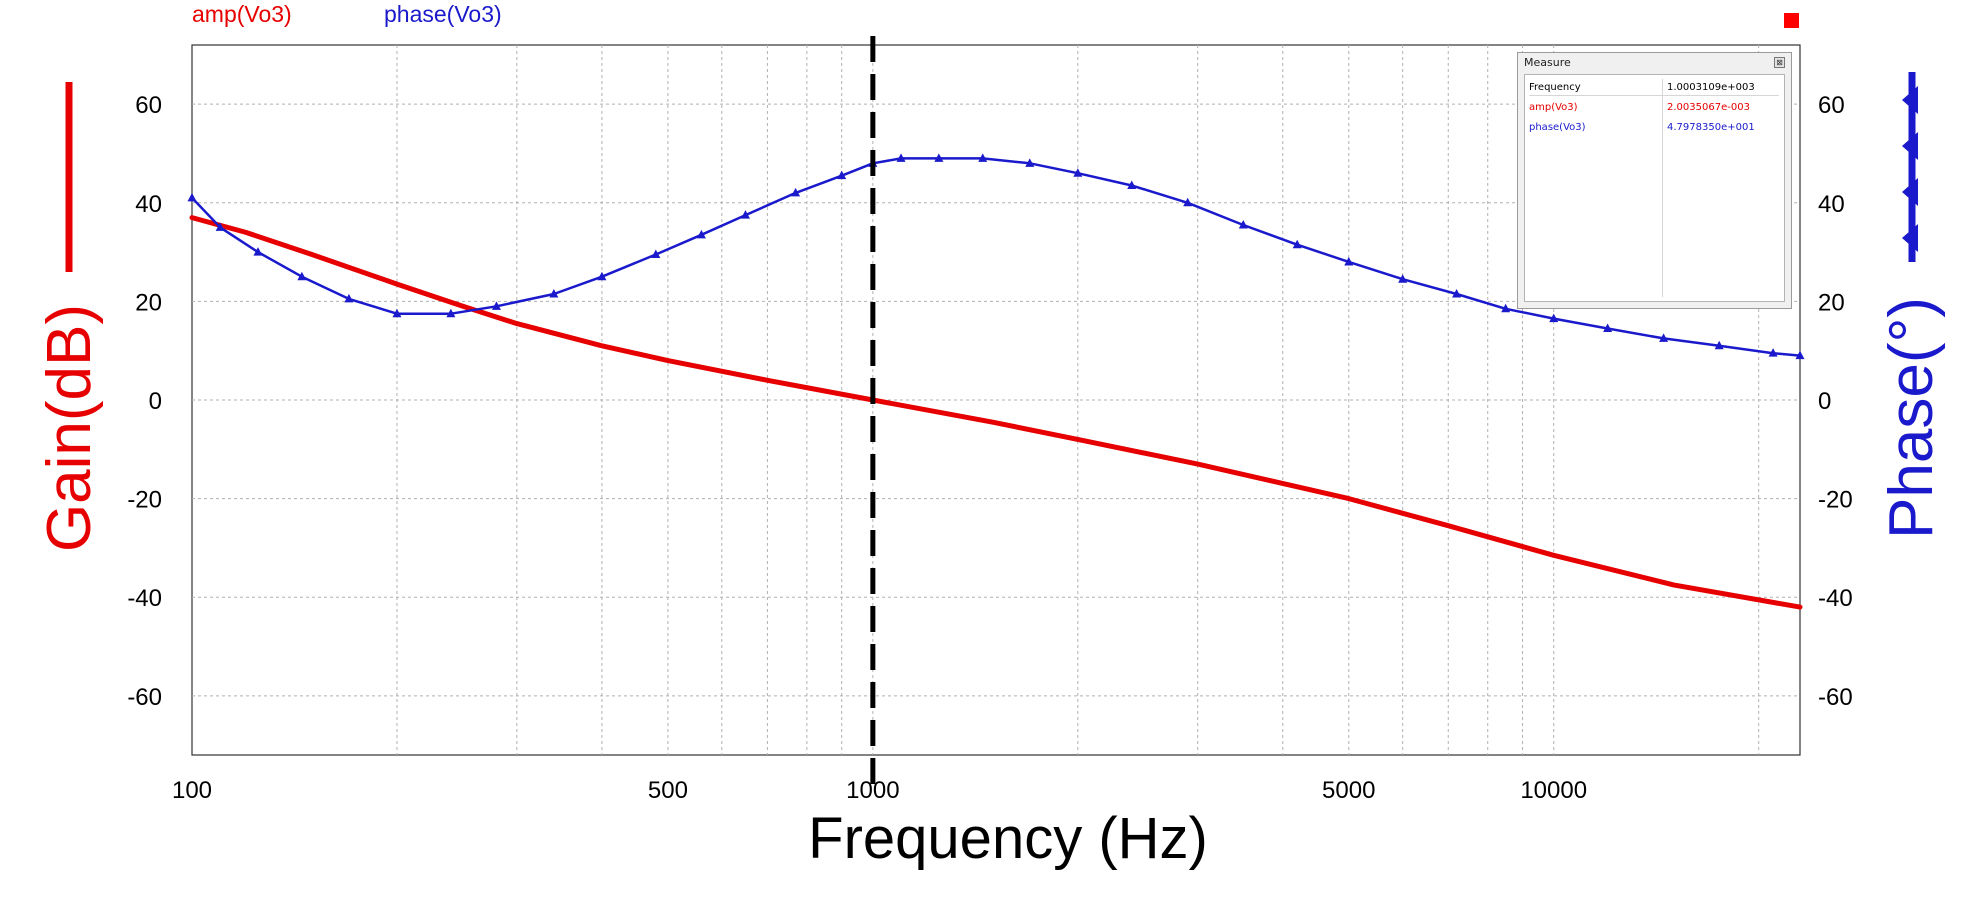 The height and width of the screenshot is (897, 1968). Describe the element at coordinates (148, 105) in the screenshot. I see `left-tick-label: 60` at that location.